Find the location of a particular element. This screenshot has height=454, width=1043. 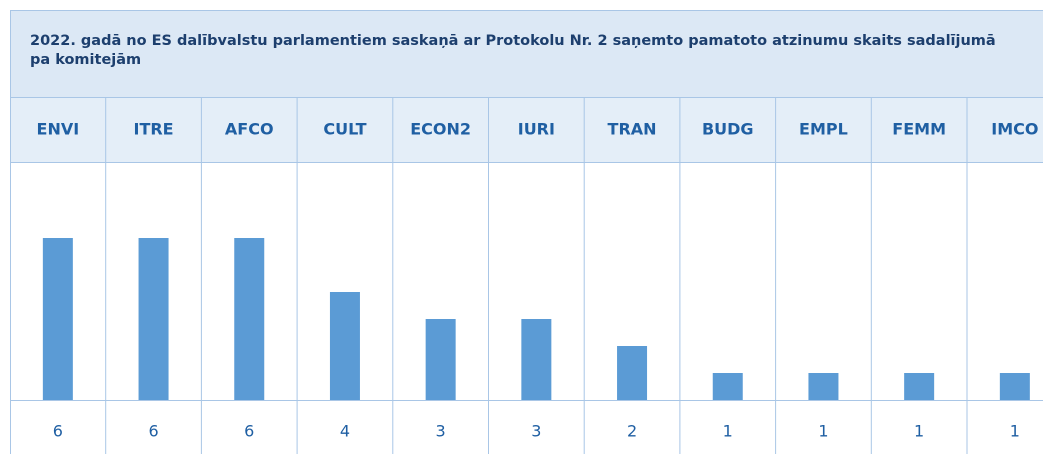

x-tick-label: CULT is located at coordinates (344, 129).